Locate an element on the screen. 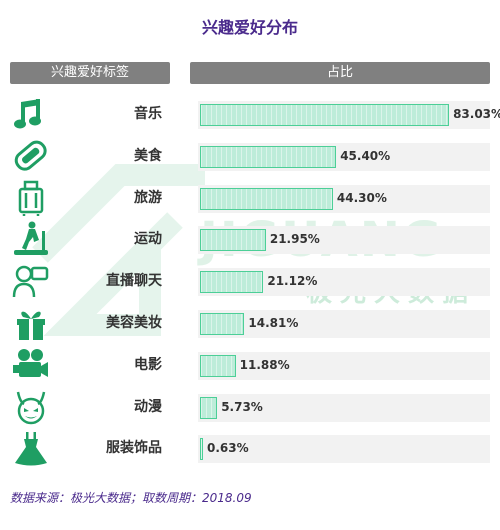  category-label: 服装饰品 is located at coordinates (134, 448).